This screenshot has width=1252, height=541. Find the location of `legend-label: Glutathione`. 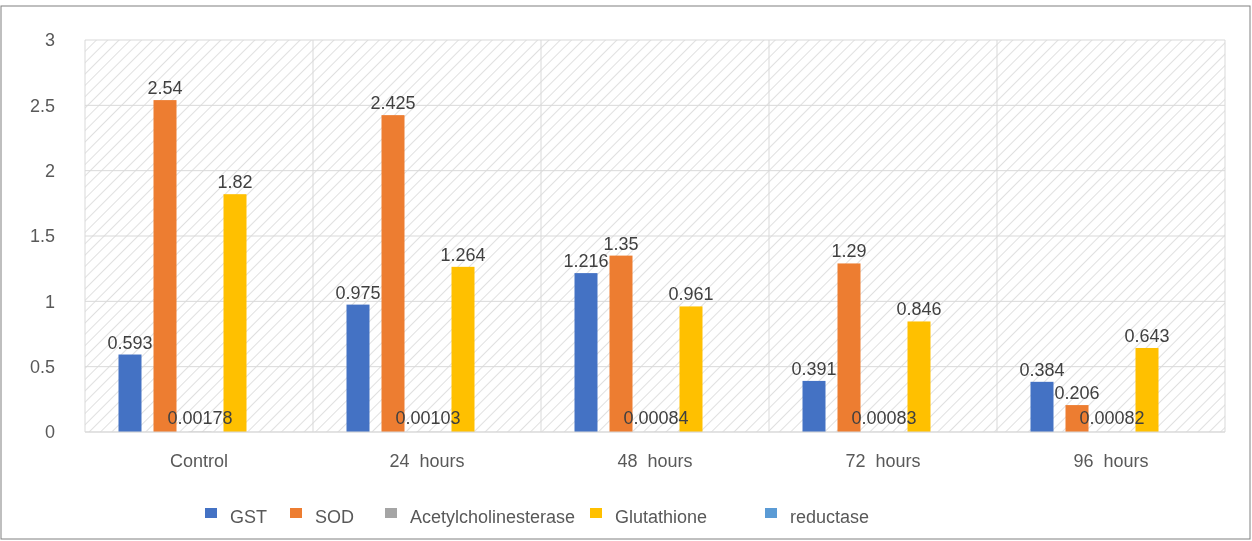

legend-label: Glutathione is located at coordinates (661, 517).